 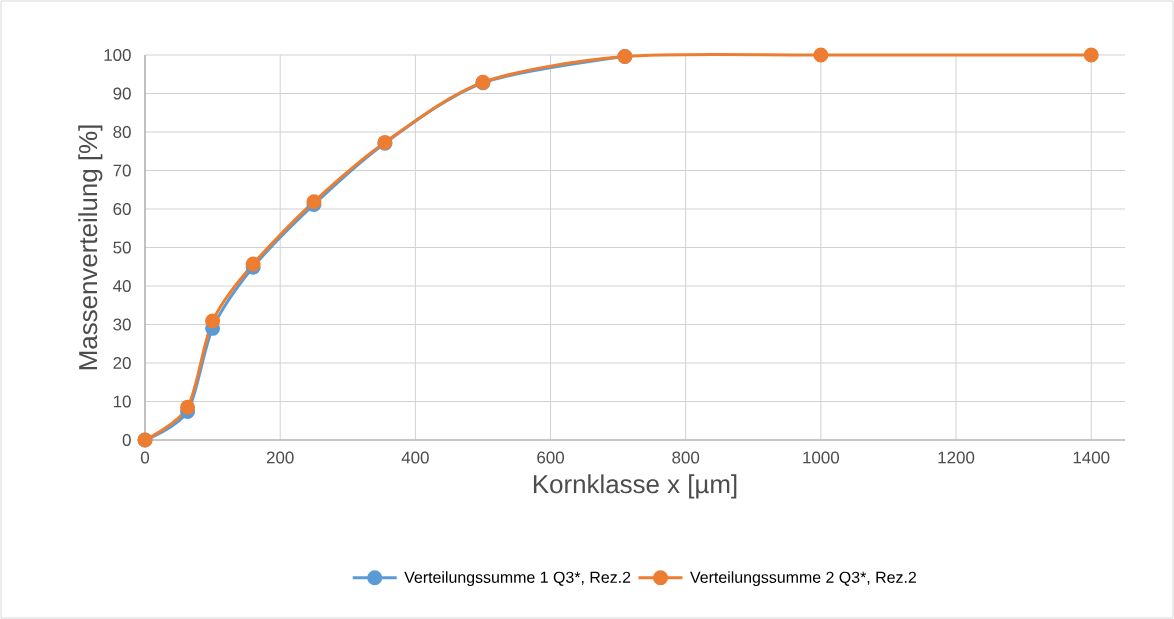 I want to click on x-tick-label: 800, so click(x=686, y=457).